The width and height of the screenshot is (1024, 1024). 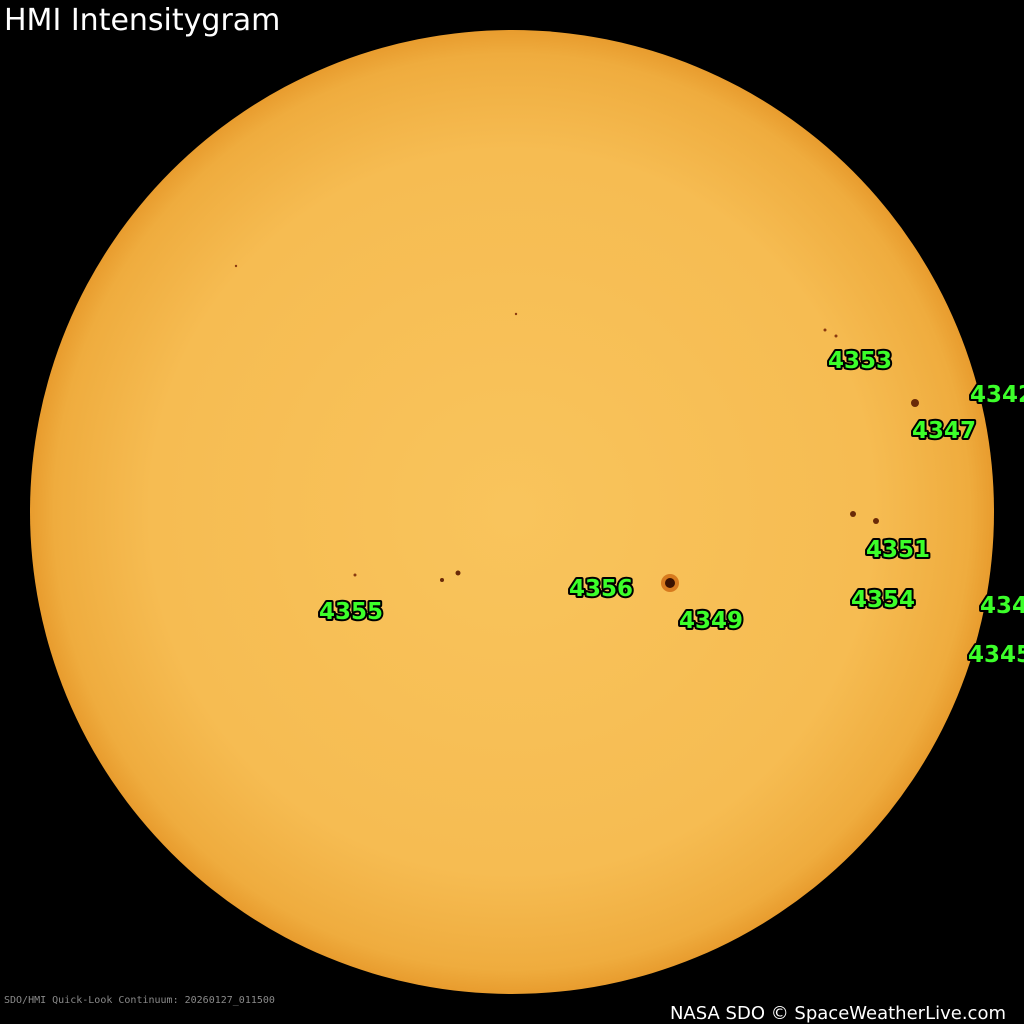 I want to click on region-label: 4356, so click(x=601, y=589).